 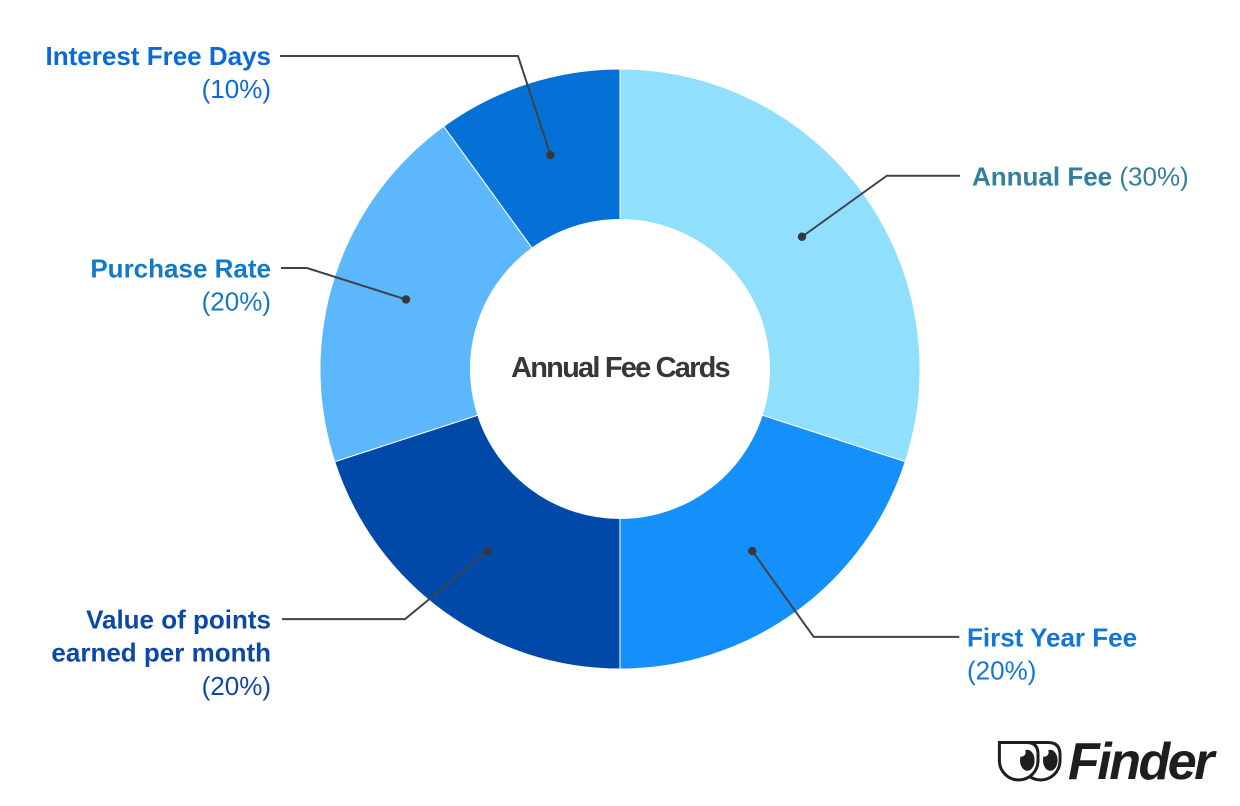 I want to click on svg-text: Interest Free Days, so click(x=158, y=56).